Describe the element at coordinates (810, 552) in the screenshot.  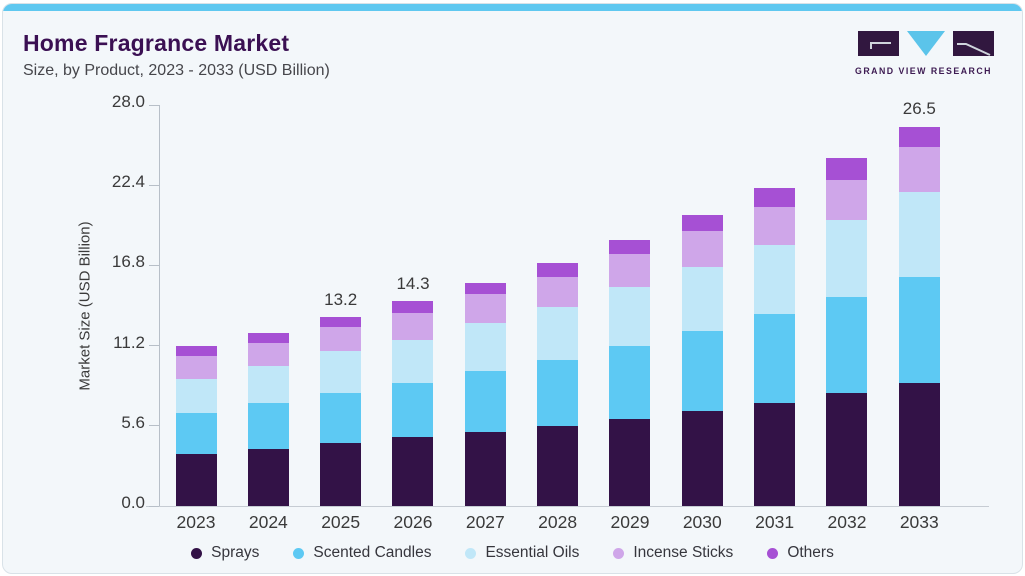
I see `legend-label: Others` at that location.